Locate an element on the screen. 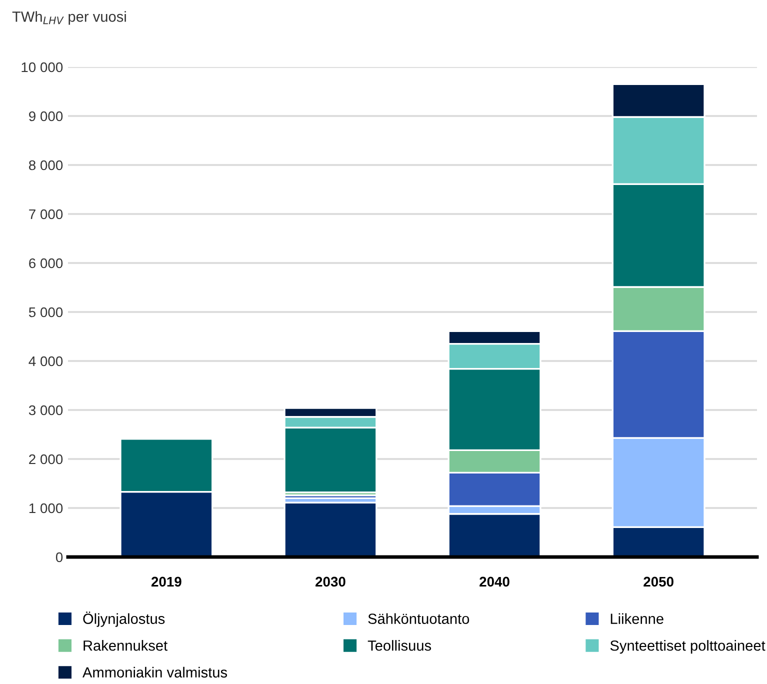 This screenshot has width=767, height=684. legend-label: Sähköntuotanto is located at coordinates (419, 618).